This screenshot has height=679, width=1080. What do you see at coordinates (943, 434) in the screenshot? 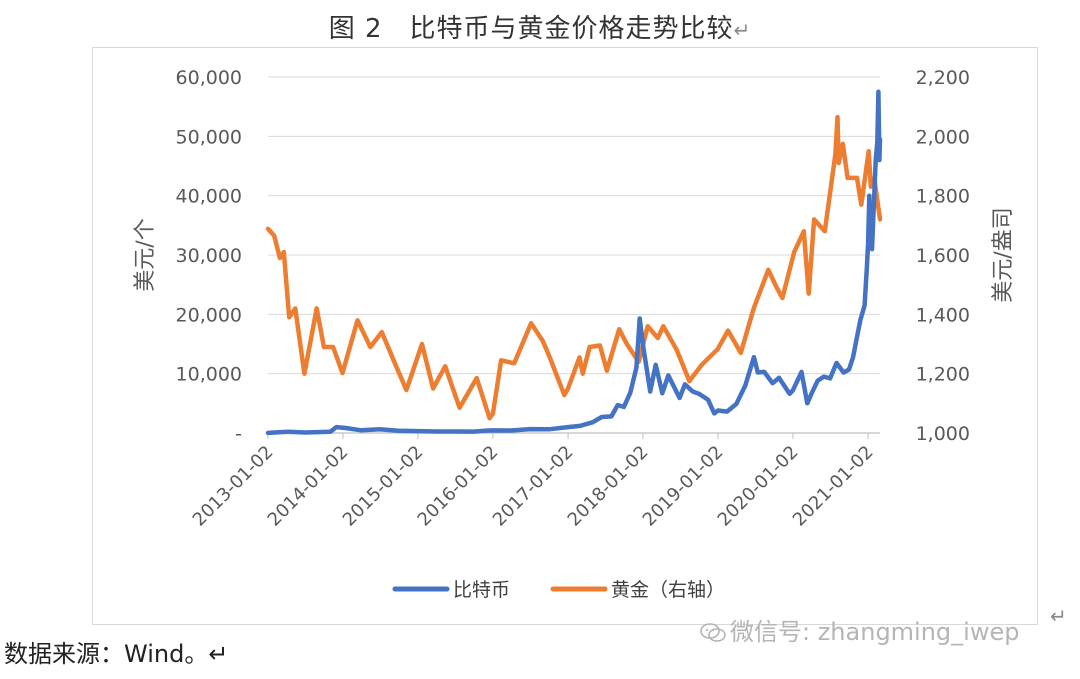
I see `y-tick-label-right: 1,000` at bounding box center [943, 434].